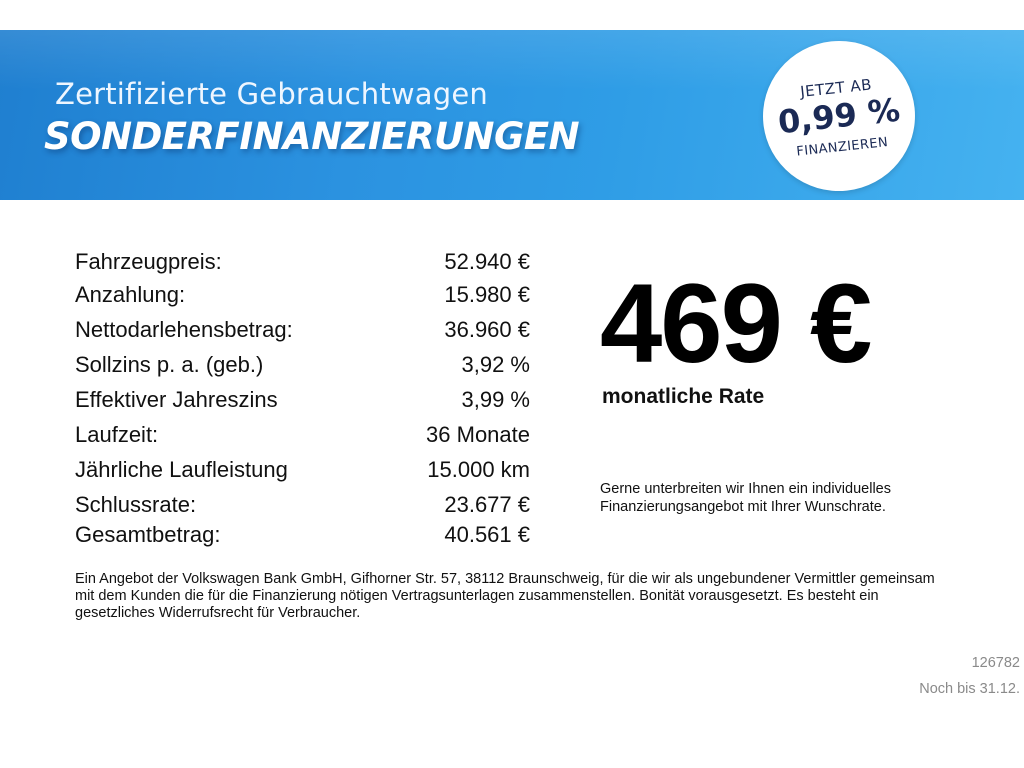  I want to click on term-row: Jährliche Laufleistung 15.000 km, so click(302, 472).